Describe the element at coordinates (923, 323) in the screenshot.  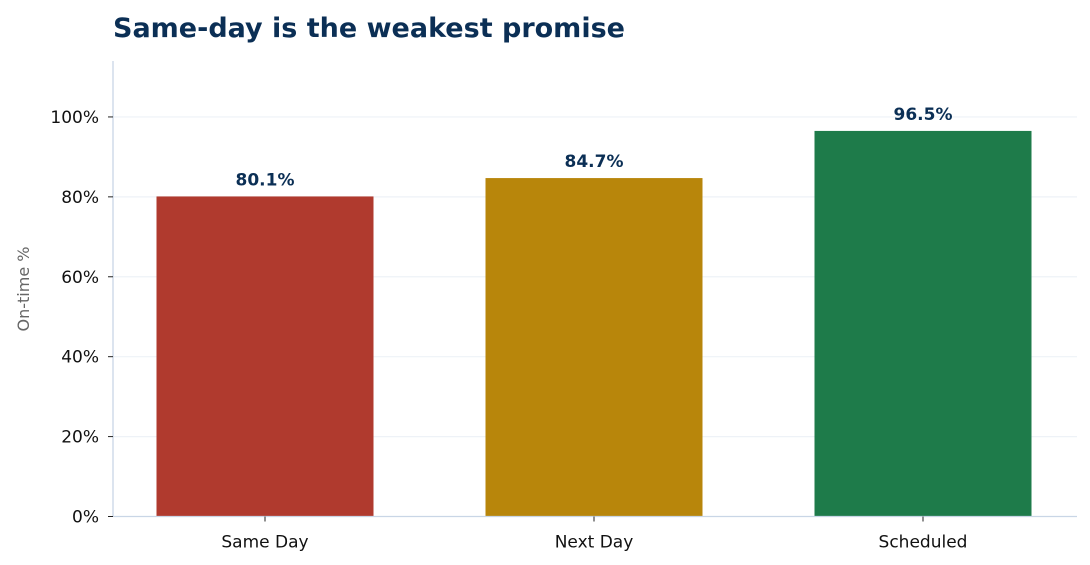
I see `bar-scheduled` at that location.